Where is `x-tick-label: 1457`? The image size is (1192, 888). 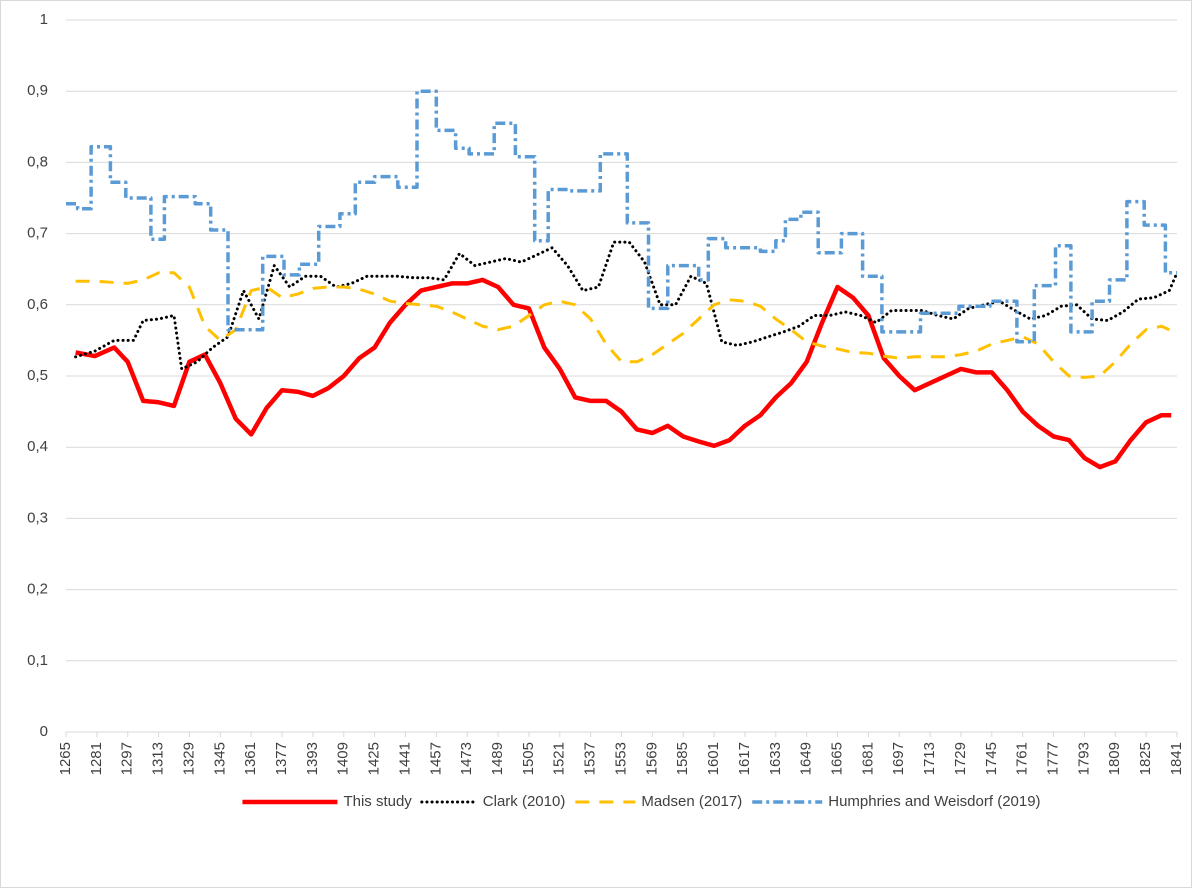 x-tick-label: 1457 is located at coordinates (435, 758).